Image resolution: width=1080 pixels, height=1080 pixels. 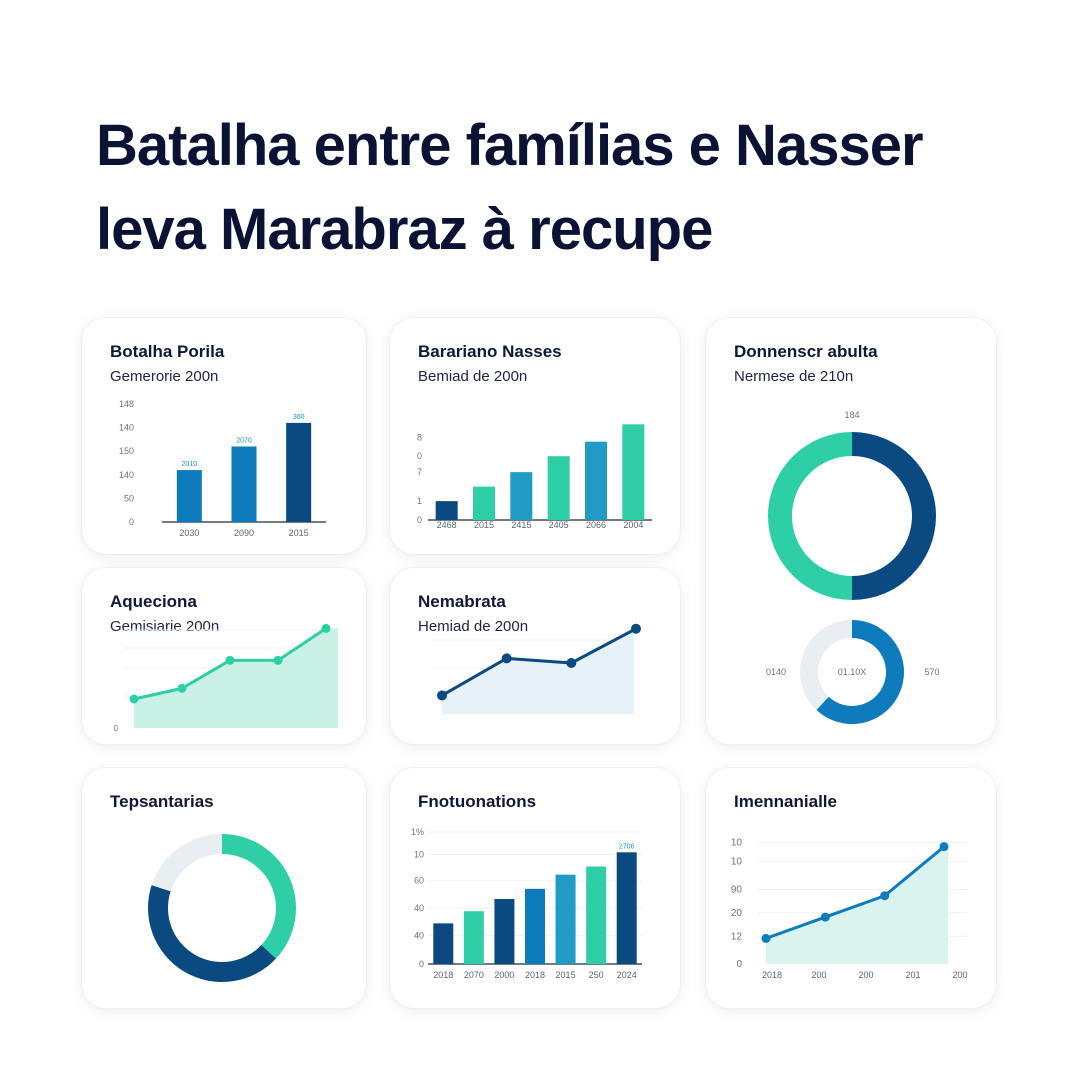 What do you see at coordinates (566, 975) in the screenshot?
I see `chart-7-x-tick-label: 2015` at bounding box center [566, 975].